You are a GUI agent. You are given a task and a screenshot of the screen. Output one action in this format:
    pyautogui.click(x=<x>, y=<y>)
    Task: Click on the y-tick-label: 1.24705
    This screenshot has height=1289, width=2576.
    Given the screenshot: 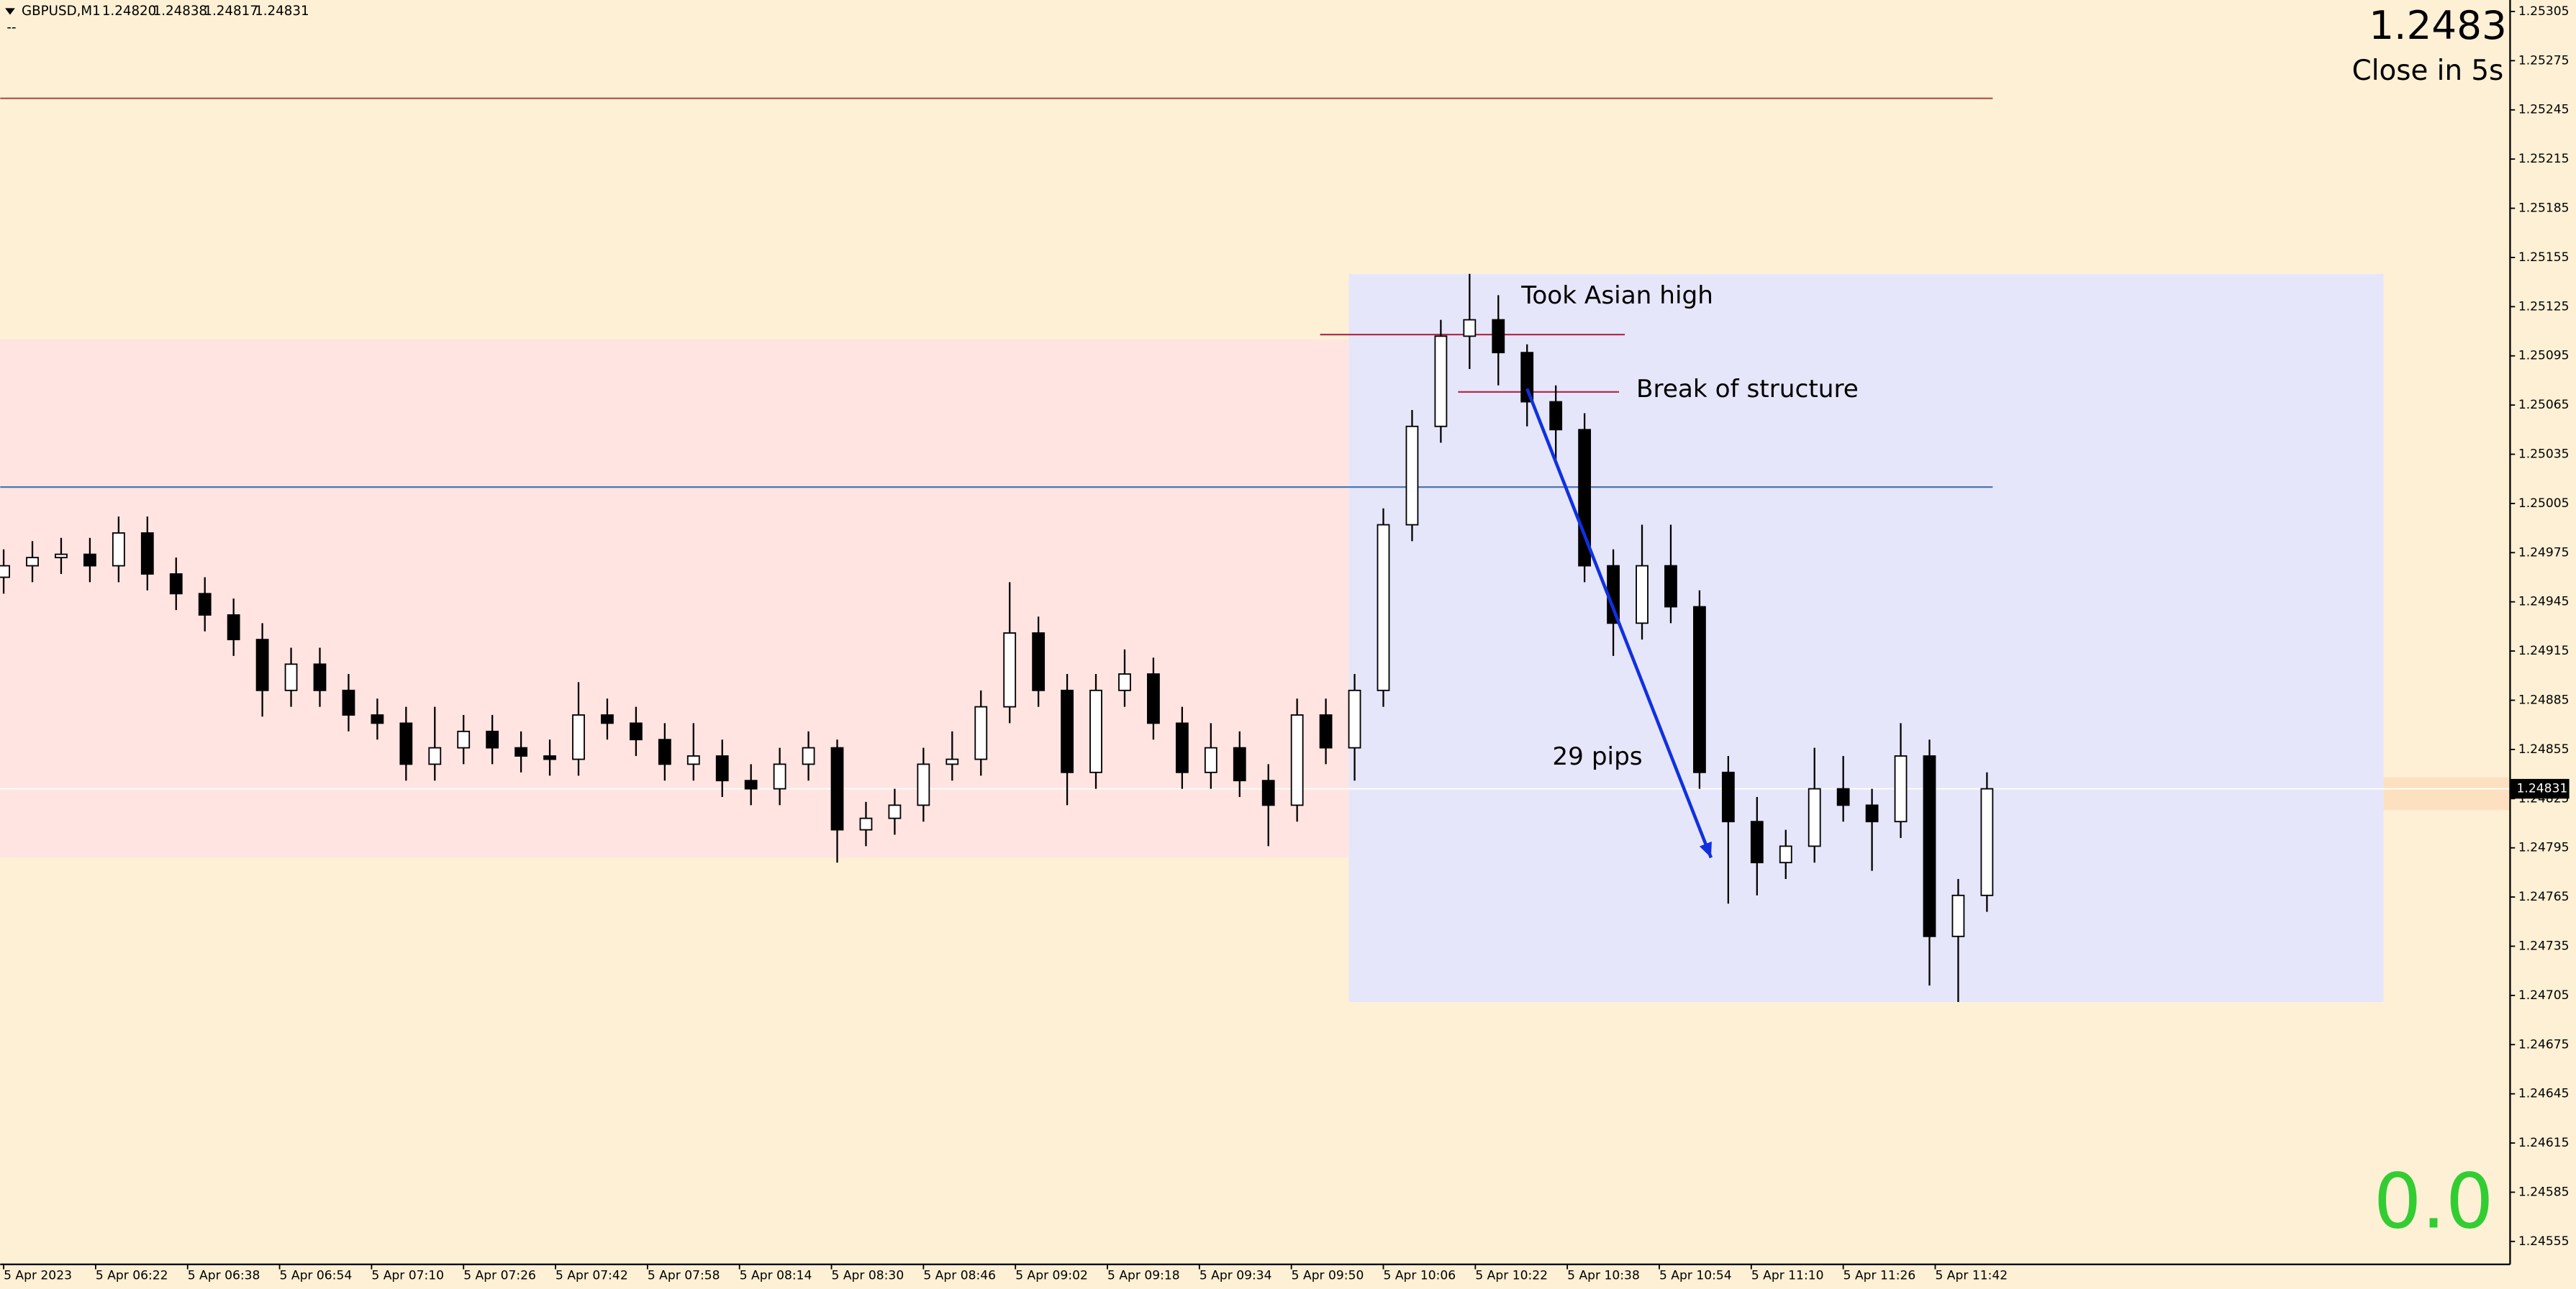 What is the action you would take?
    pyautogui.click(x=2544, y=996)
    